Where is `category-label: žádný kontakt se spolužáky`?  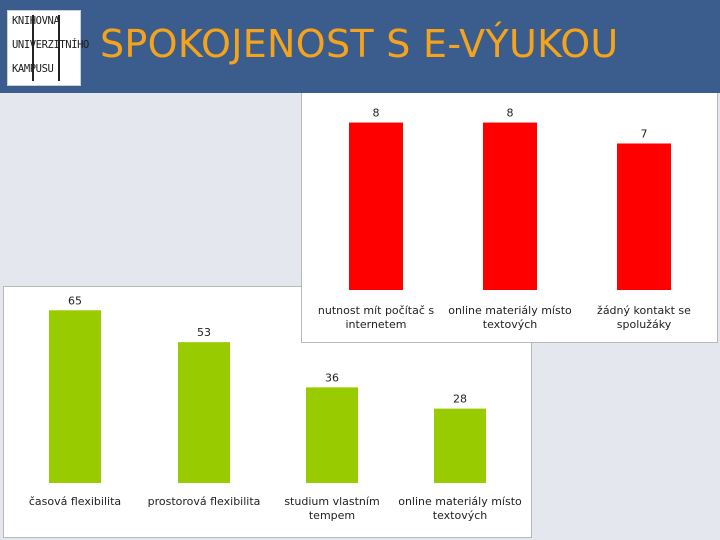
category-label: žádný kontakt se spolužáky is located at coordinates (644, 317).